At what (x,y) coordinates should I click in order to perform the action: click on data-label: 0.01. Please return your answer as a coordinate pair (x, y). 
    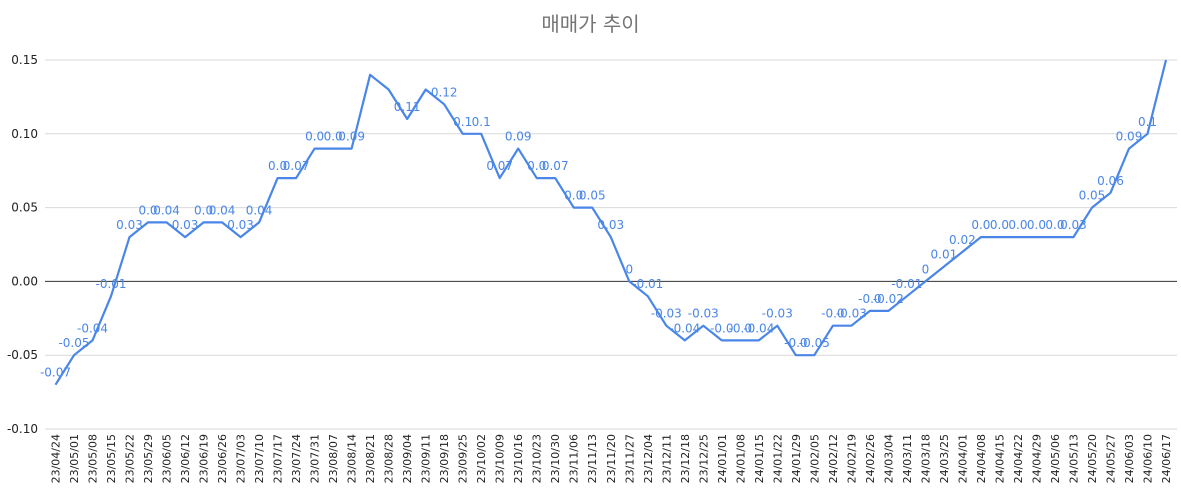
    Looking at the image, I should click on (944, 255).